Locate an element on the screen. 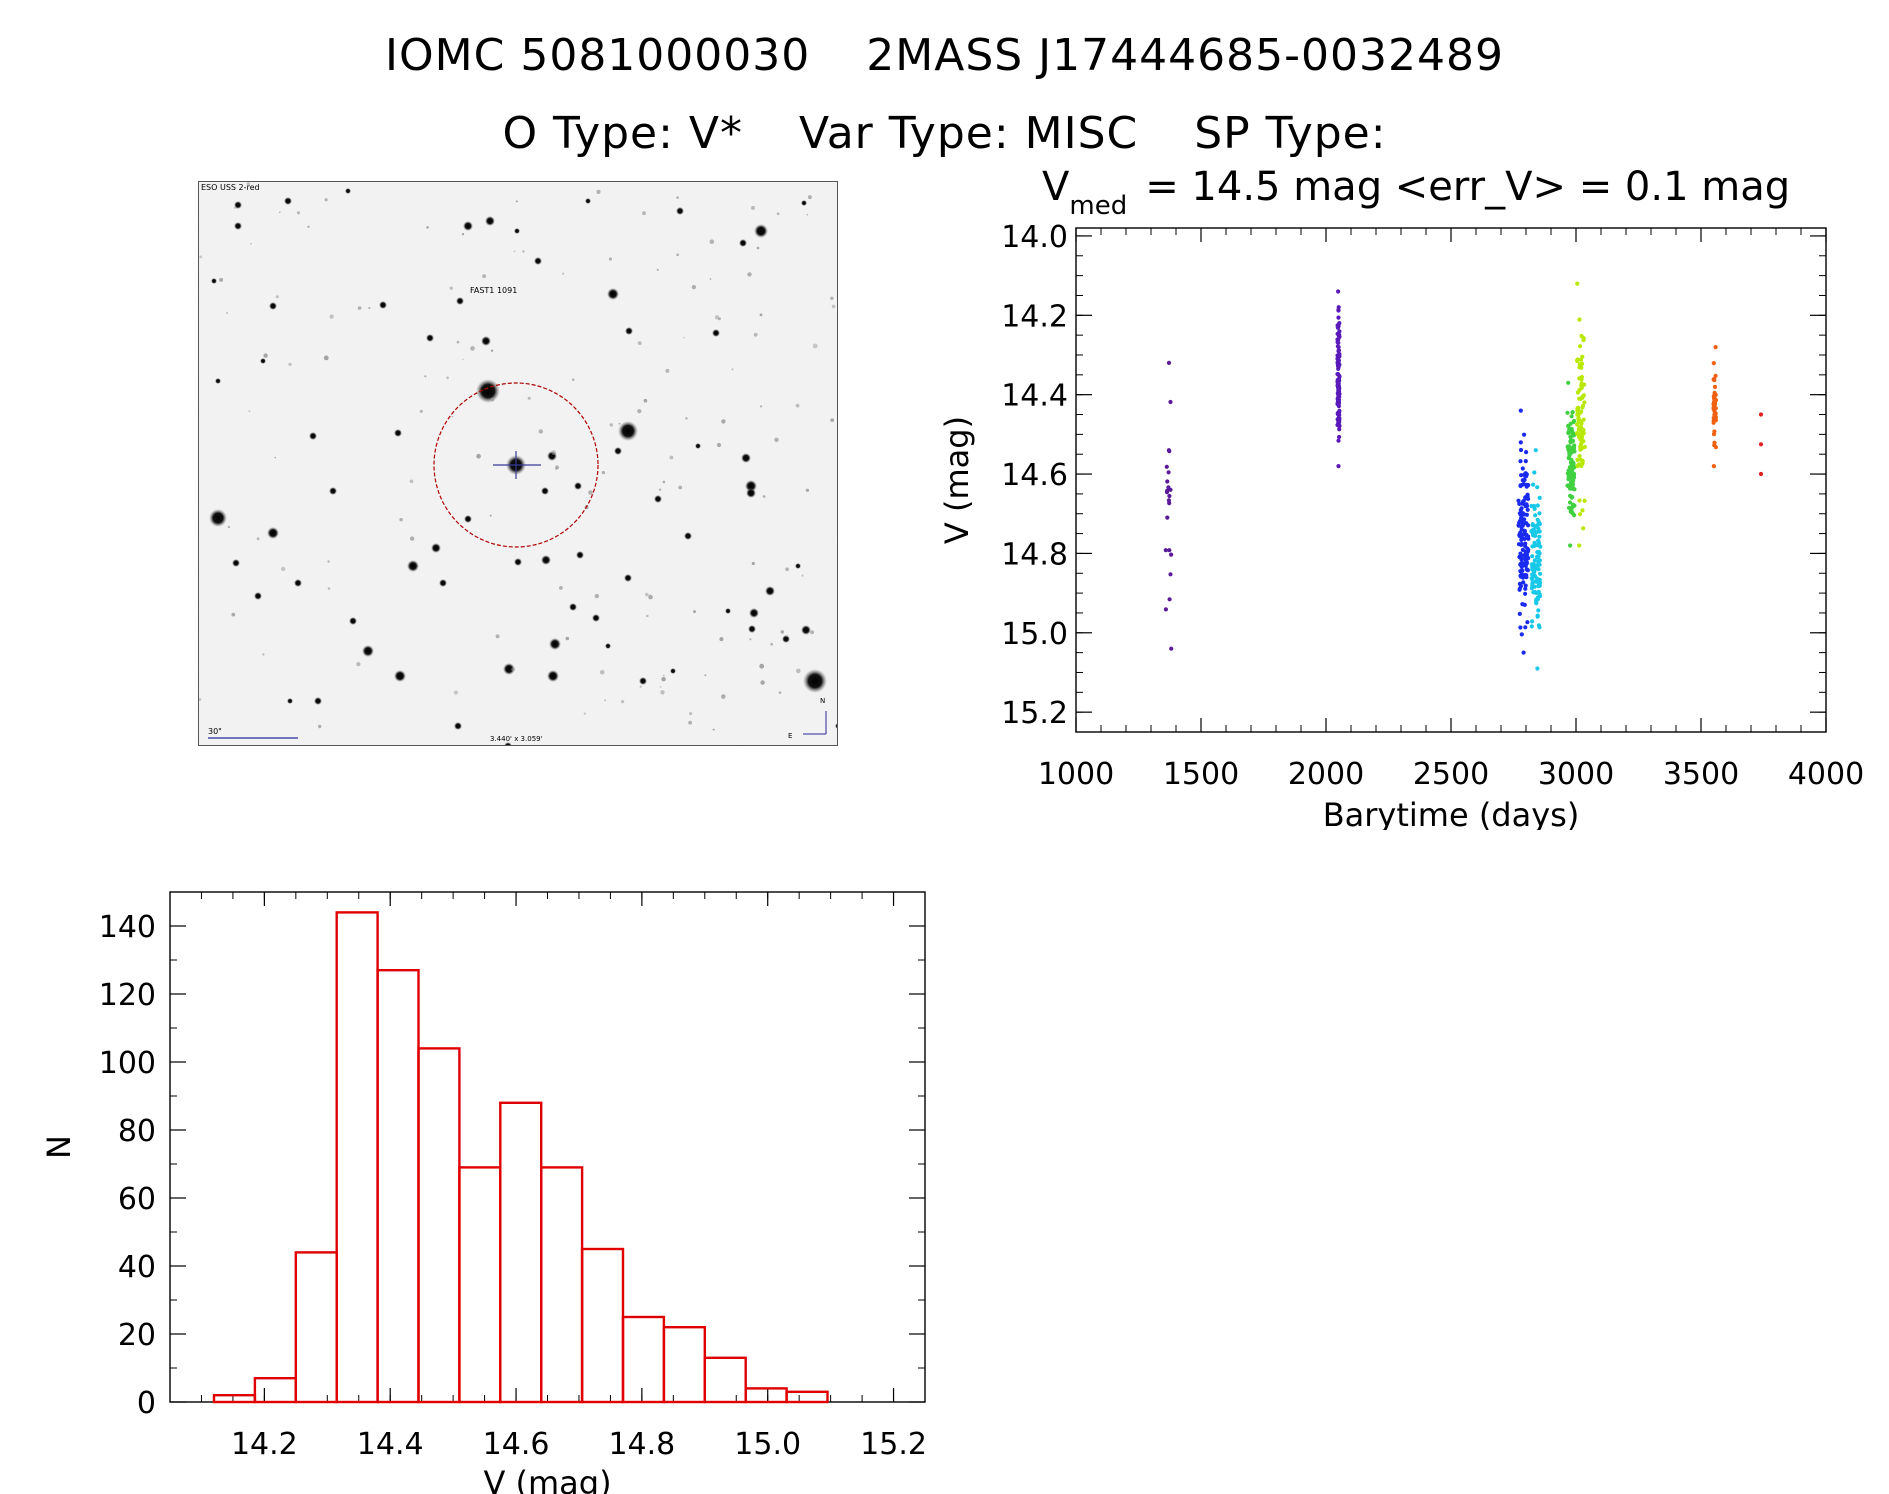  hist-x-tick-label: 15.0 is located at coordinates (767, 1444).